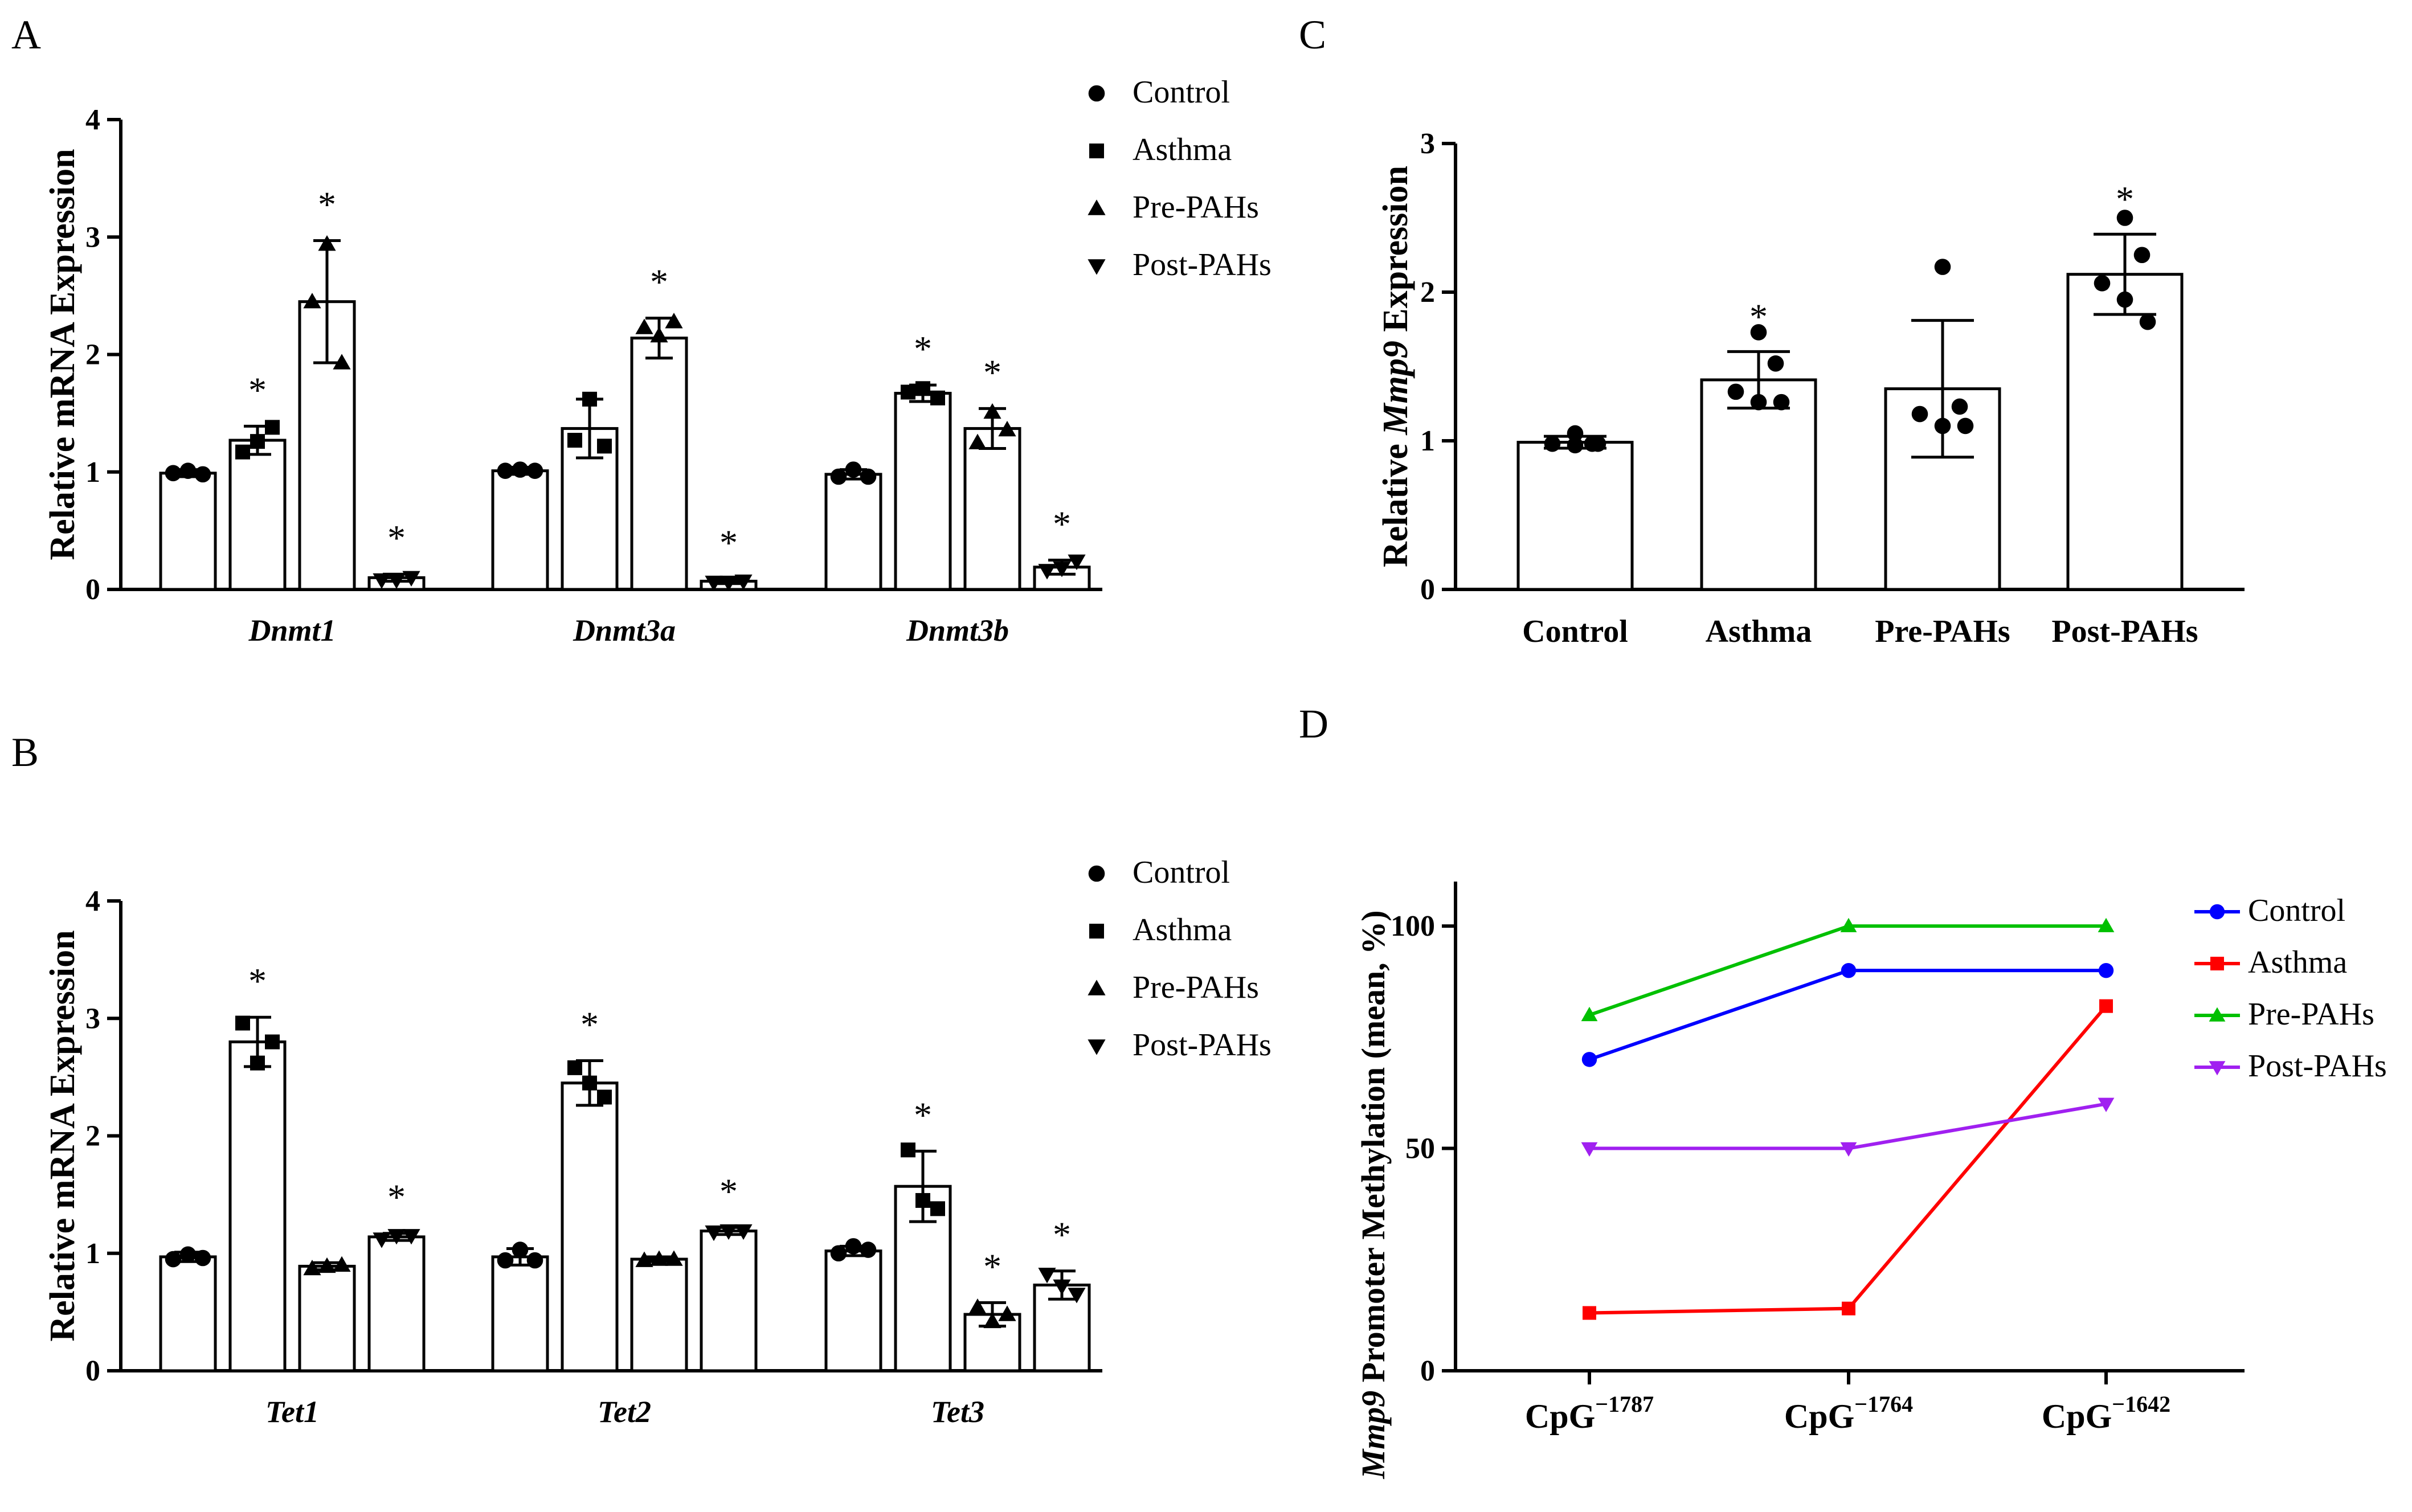 This screenshot has width=2412, height=1512. What do you see at coordinates (2106, 924) in the screenshot?
I see `series-point-Pre-PAHs` at bounding box center [2106, 924].